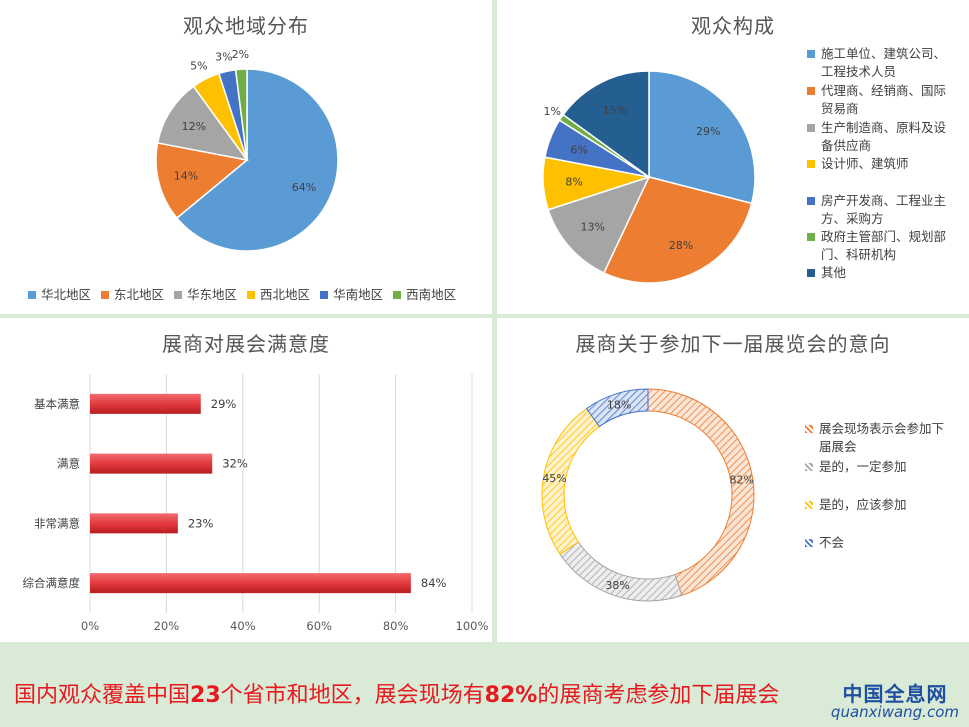  Describe the element at coordinates (894, 712) in the screenshot. I see `watermark-en: quanxiwang.com` at that location.